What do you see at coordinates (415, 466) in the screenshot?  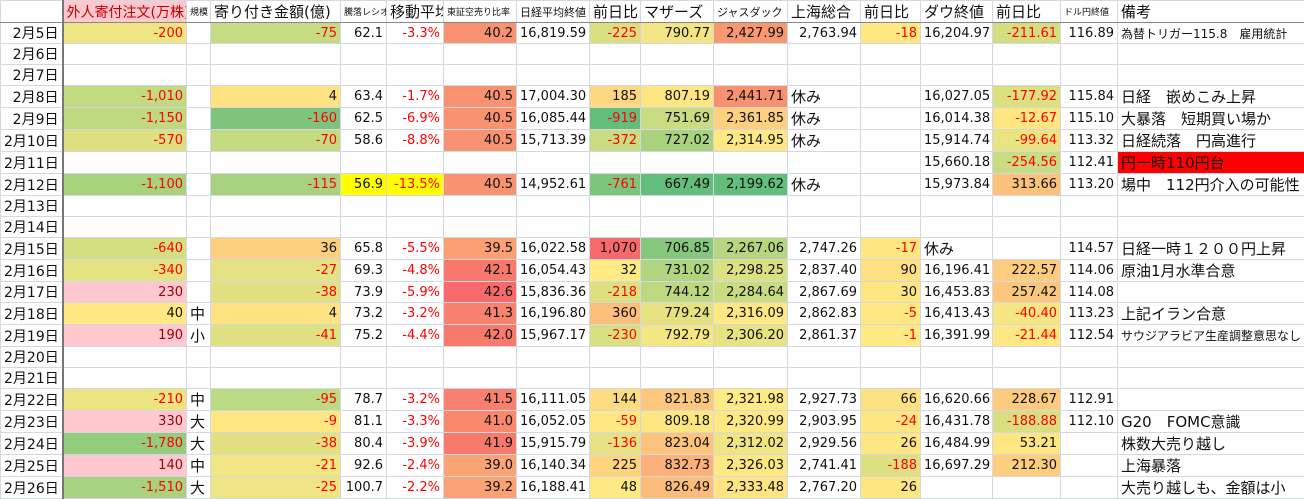 I see `cell-moving-average: -2.4%` at bounding box center [415, 466].